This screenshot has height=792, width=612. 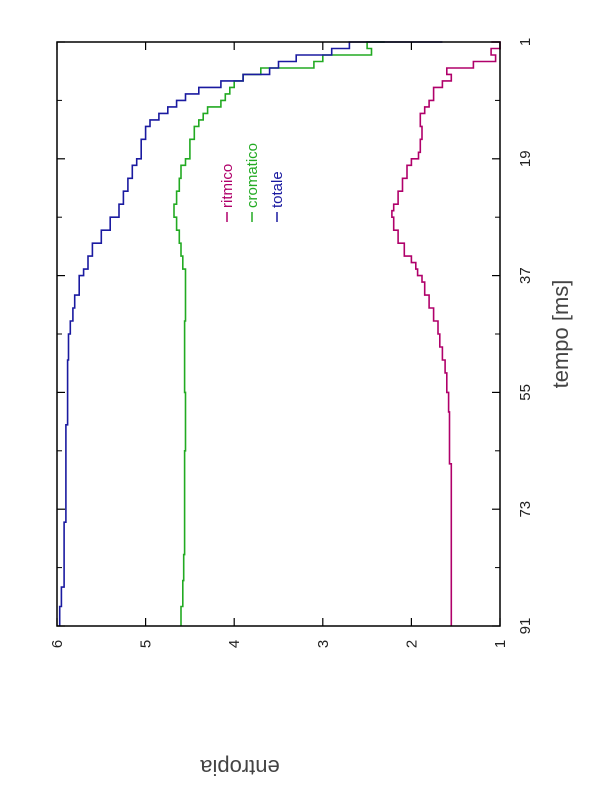 I want to click on y-tick-label: 4, so click(x=234, y=644).